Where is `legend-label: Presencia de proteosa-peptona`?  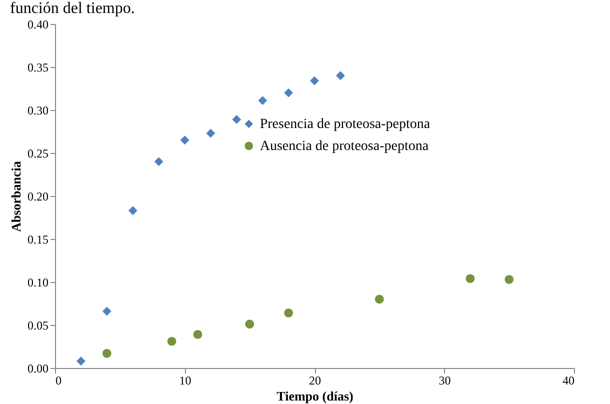
legend-label: Presencia de proteosa-peptona is located at coordinates (345, 124).